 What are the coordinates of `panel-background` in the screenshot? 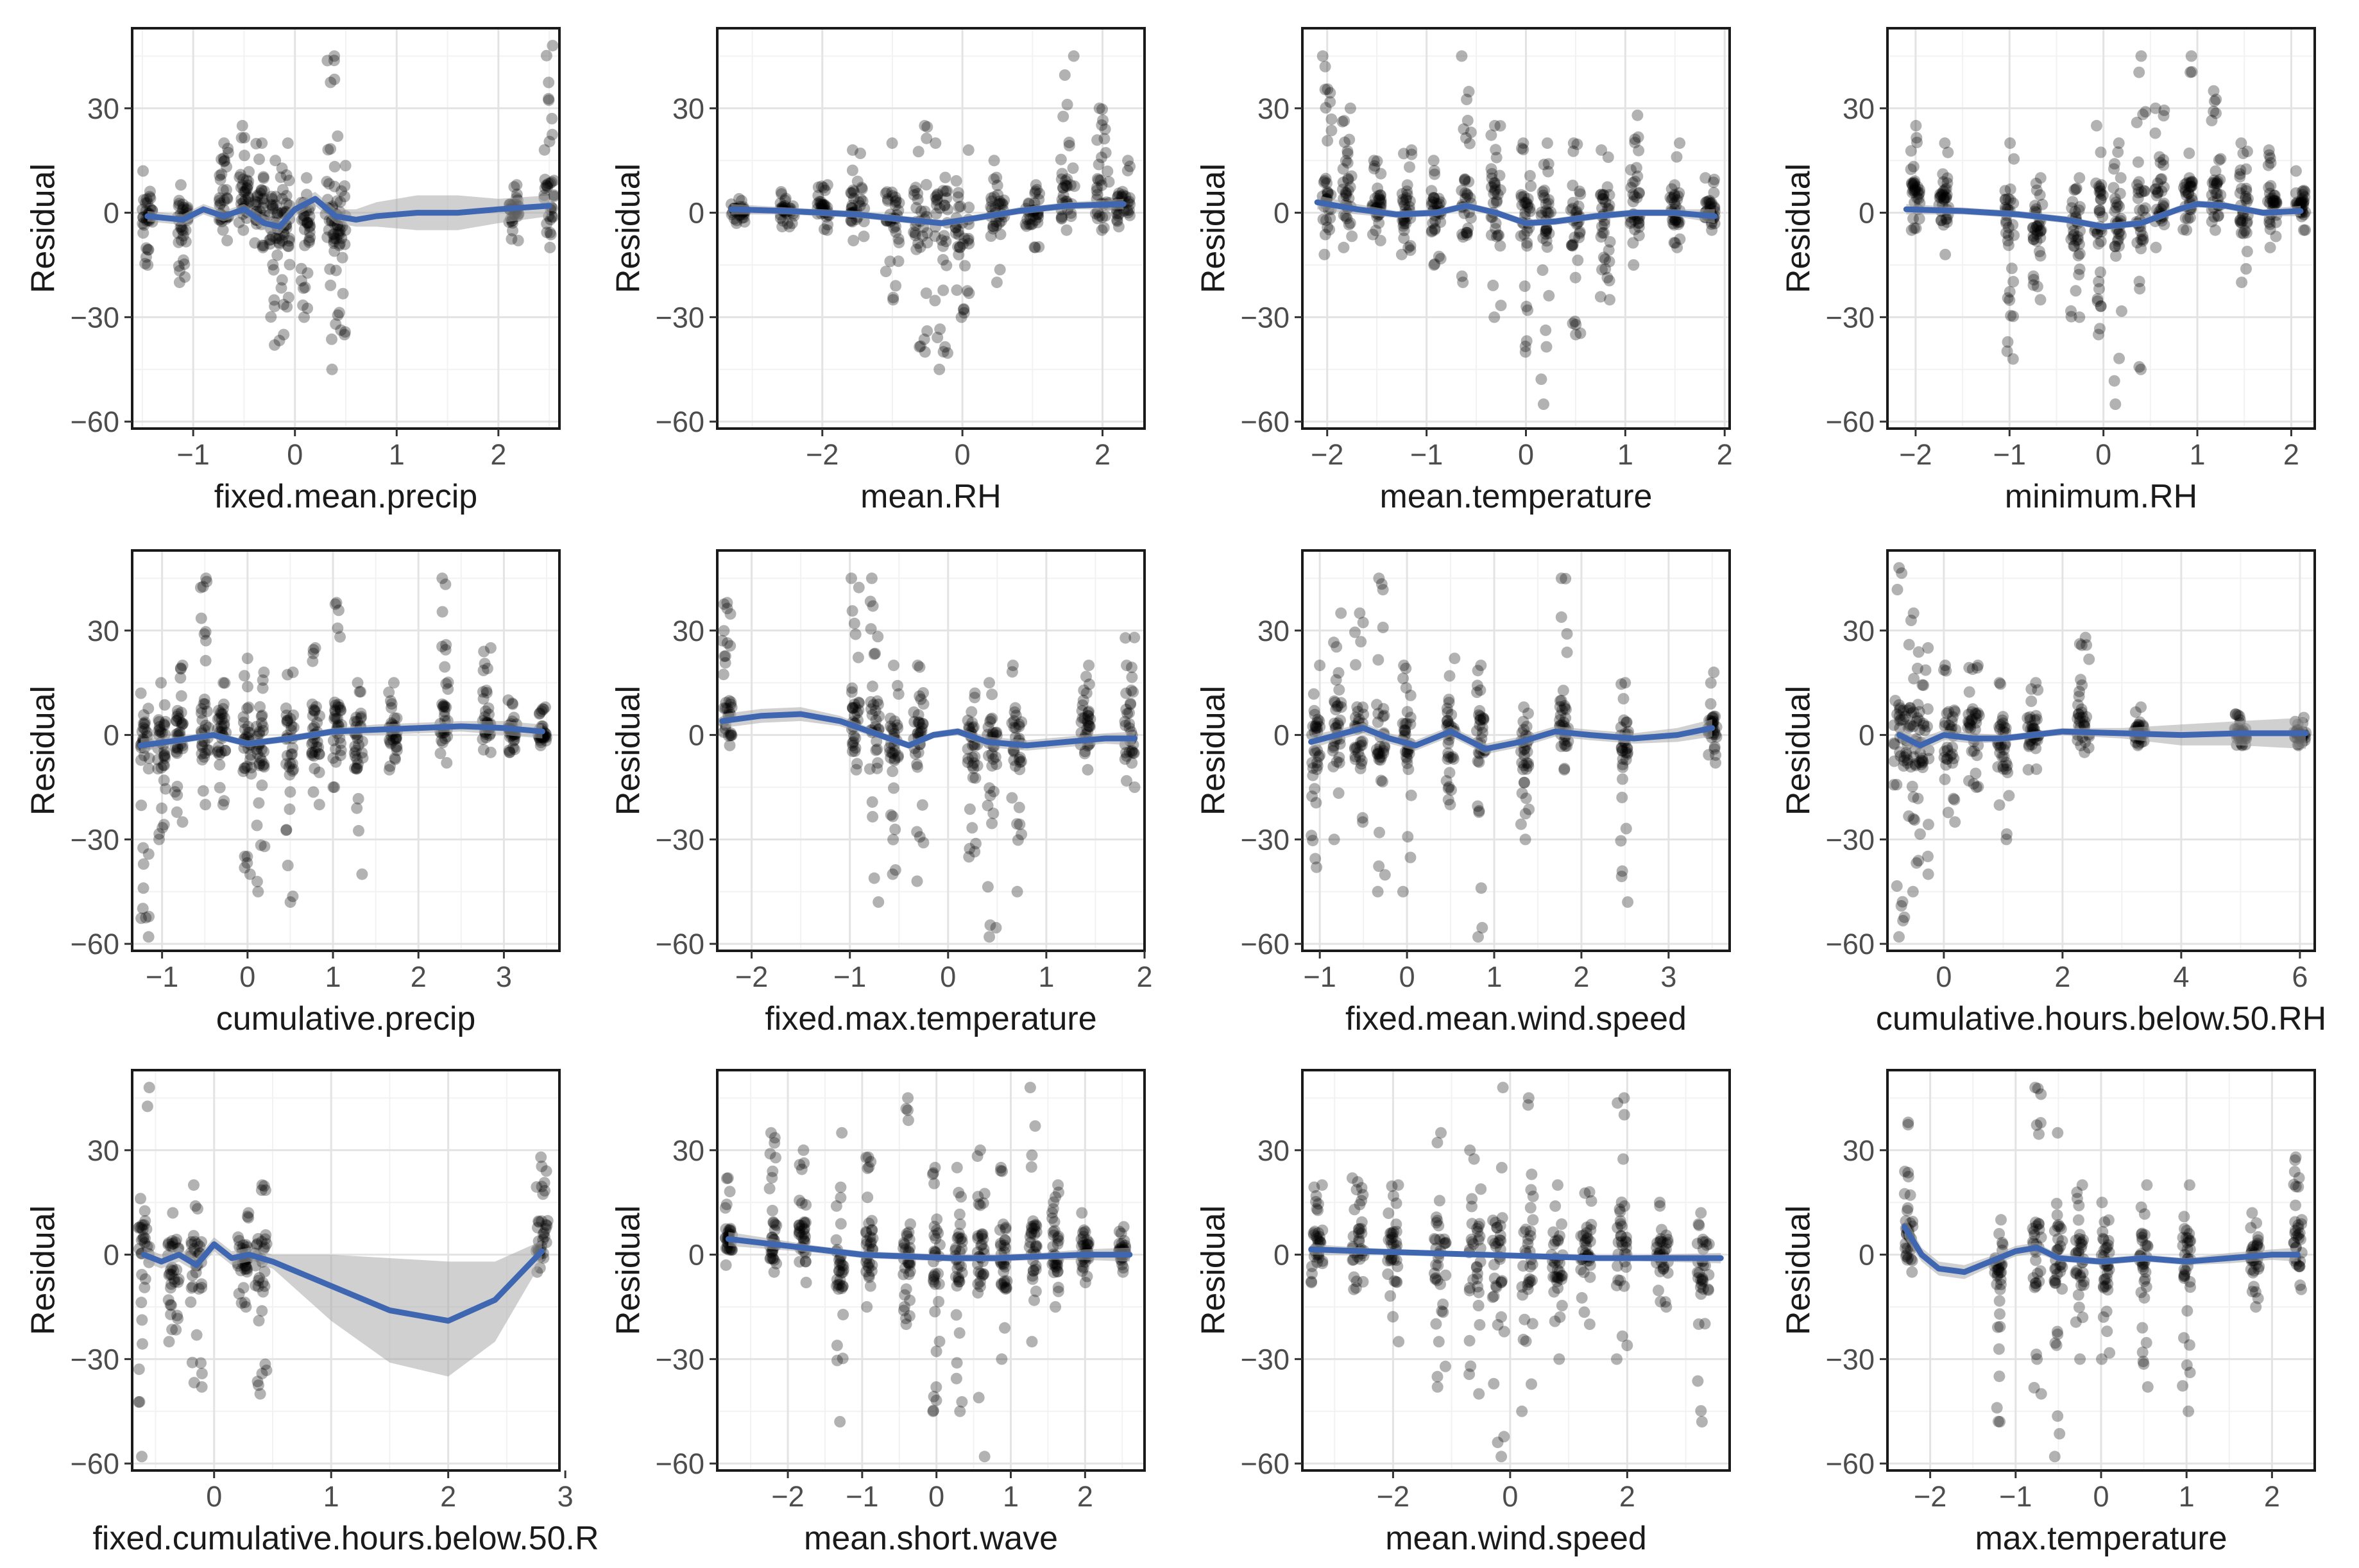 It's located at (345, 750).